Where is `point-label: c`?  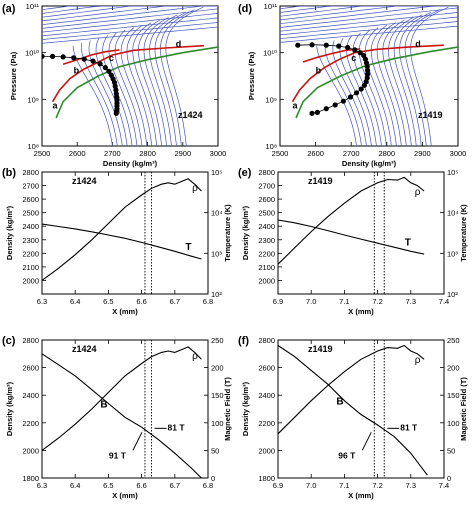 point-label: c is located at coordinates (353, 58).